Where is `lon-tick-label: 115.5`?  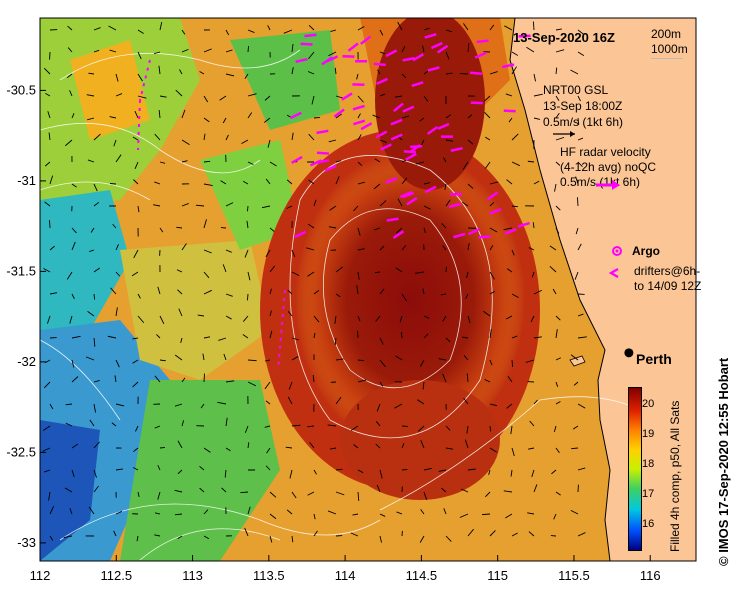 lon-tick-label: 115.5 is located at coordinates (574, 575).